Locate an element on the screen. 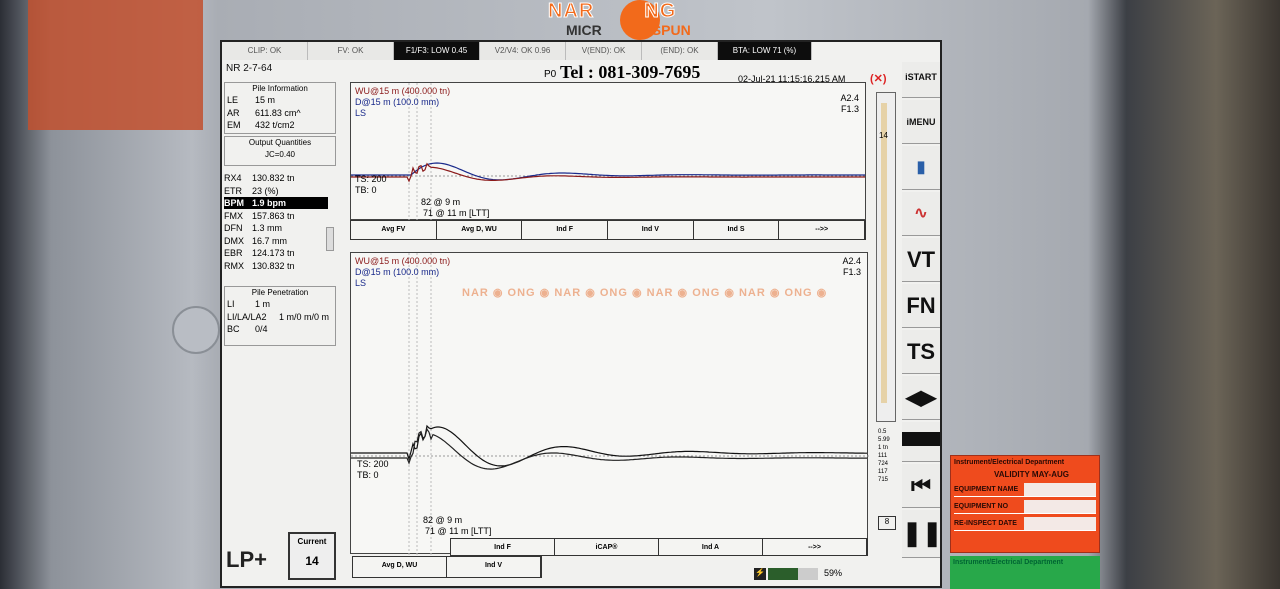 The height and width of the screenshot is (589, 1280). row-key: DFN is located at coordinates (233, 228).